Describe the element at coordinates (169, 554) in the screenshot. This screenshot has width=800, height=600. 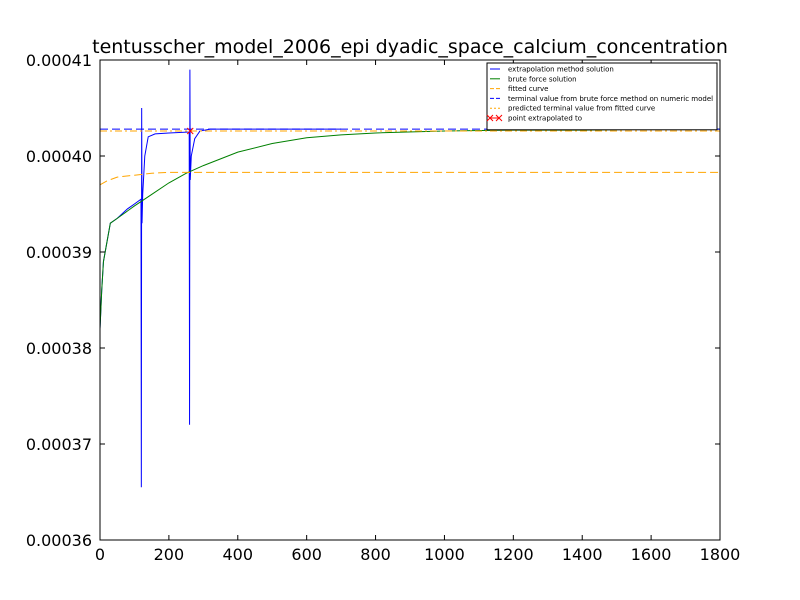
I see `x-tick-label-1: 200` at that location.